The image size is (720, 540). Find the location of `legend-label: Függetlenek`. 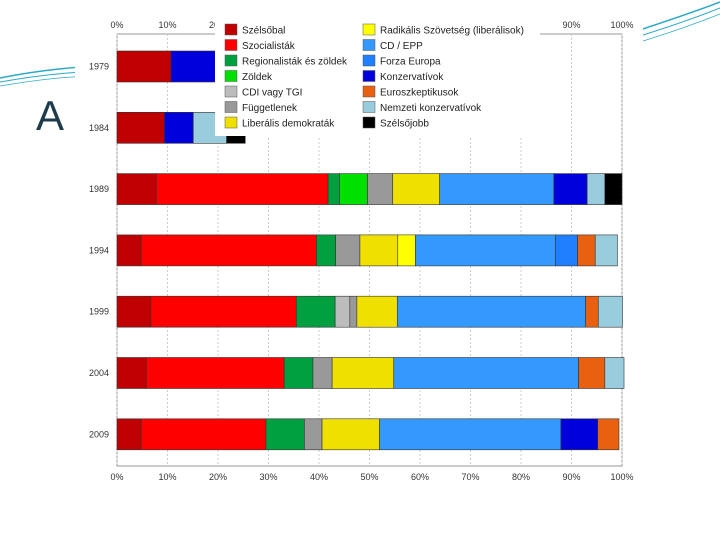

legend-label: Függetlenek is located at coordinates (270, 108).